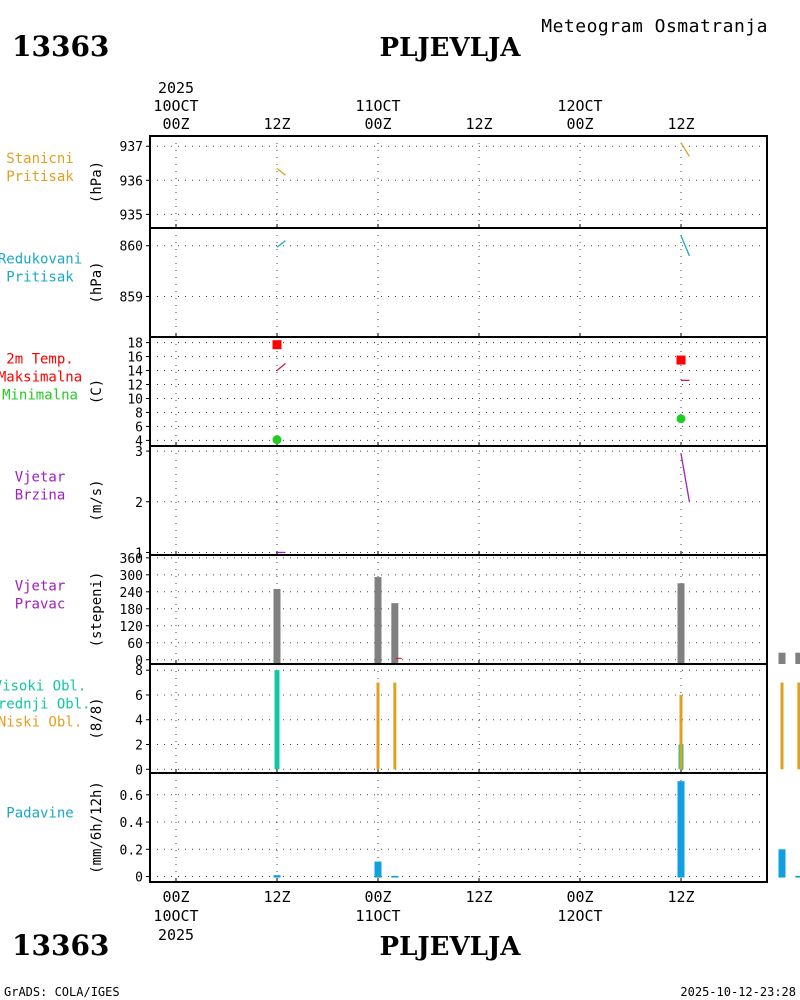 Image resolution: width=800 pixels, height=1000 pixels. I want to click on bottom-hour-label-4: 00Z, so click(579, 897).